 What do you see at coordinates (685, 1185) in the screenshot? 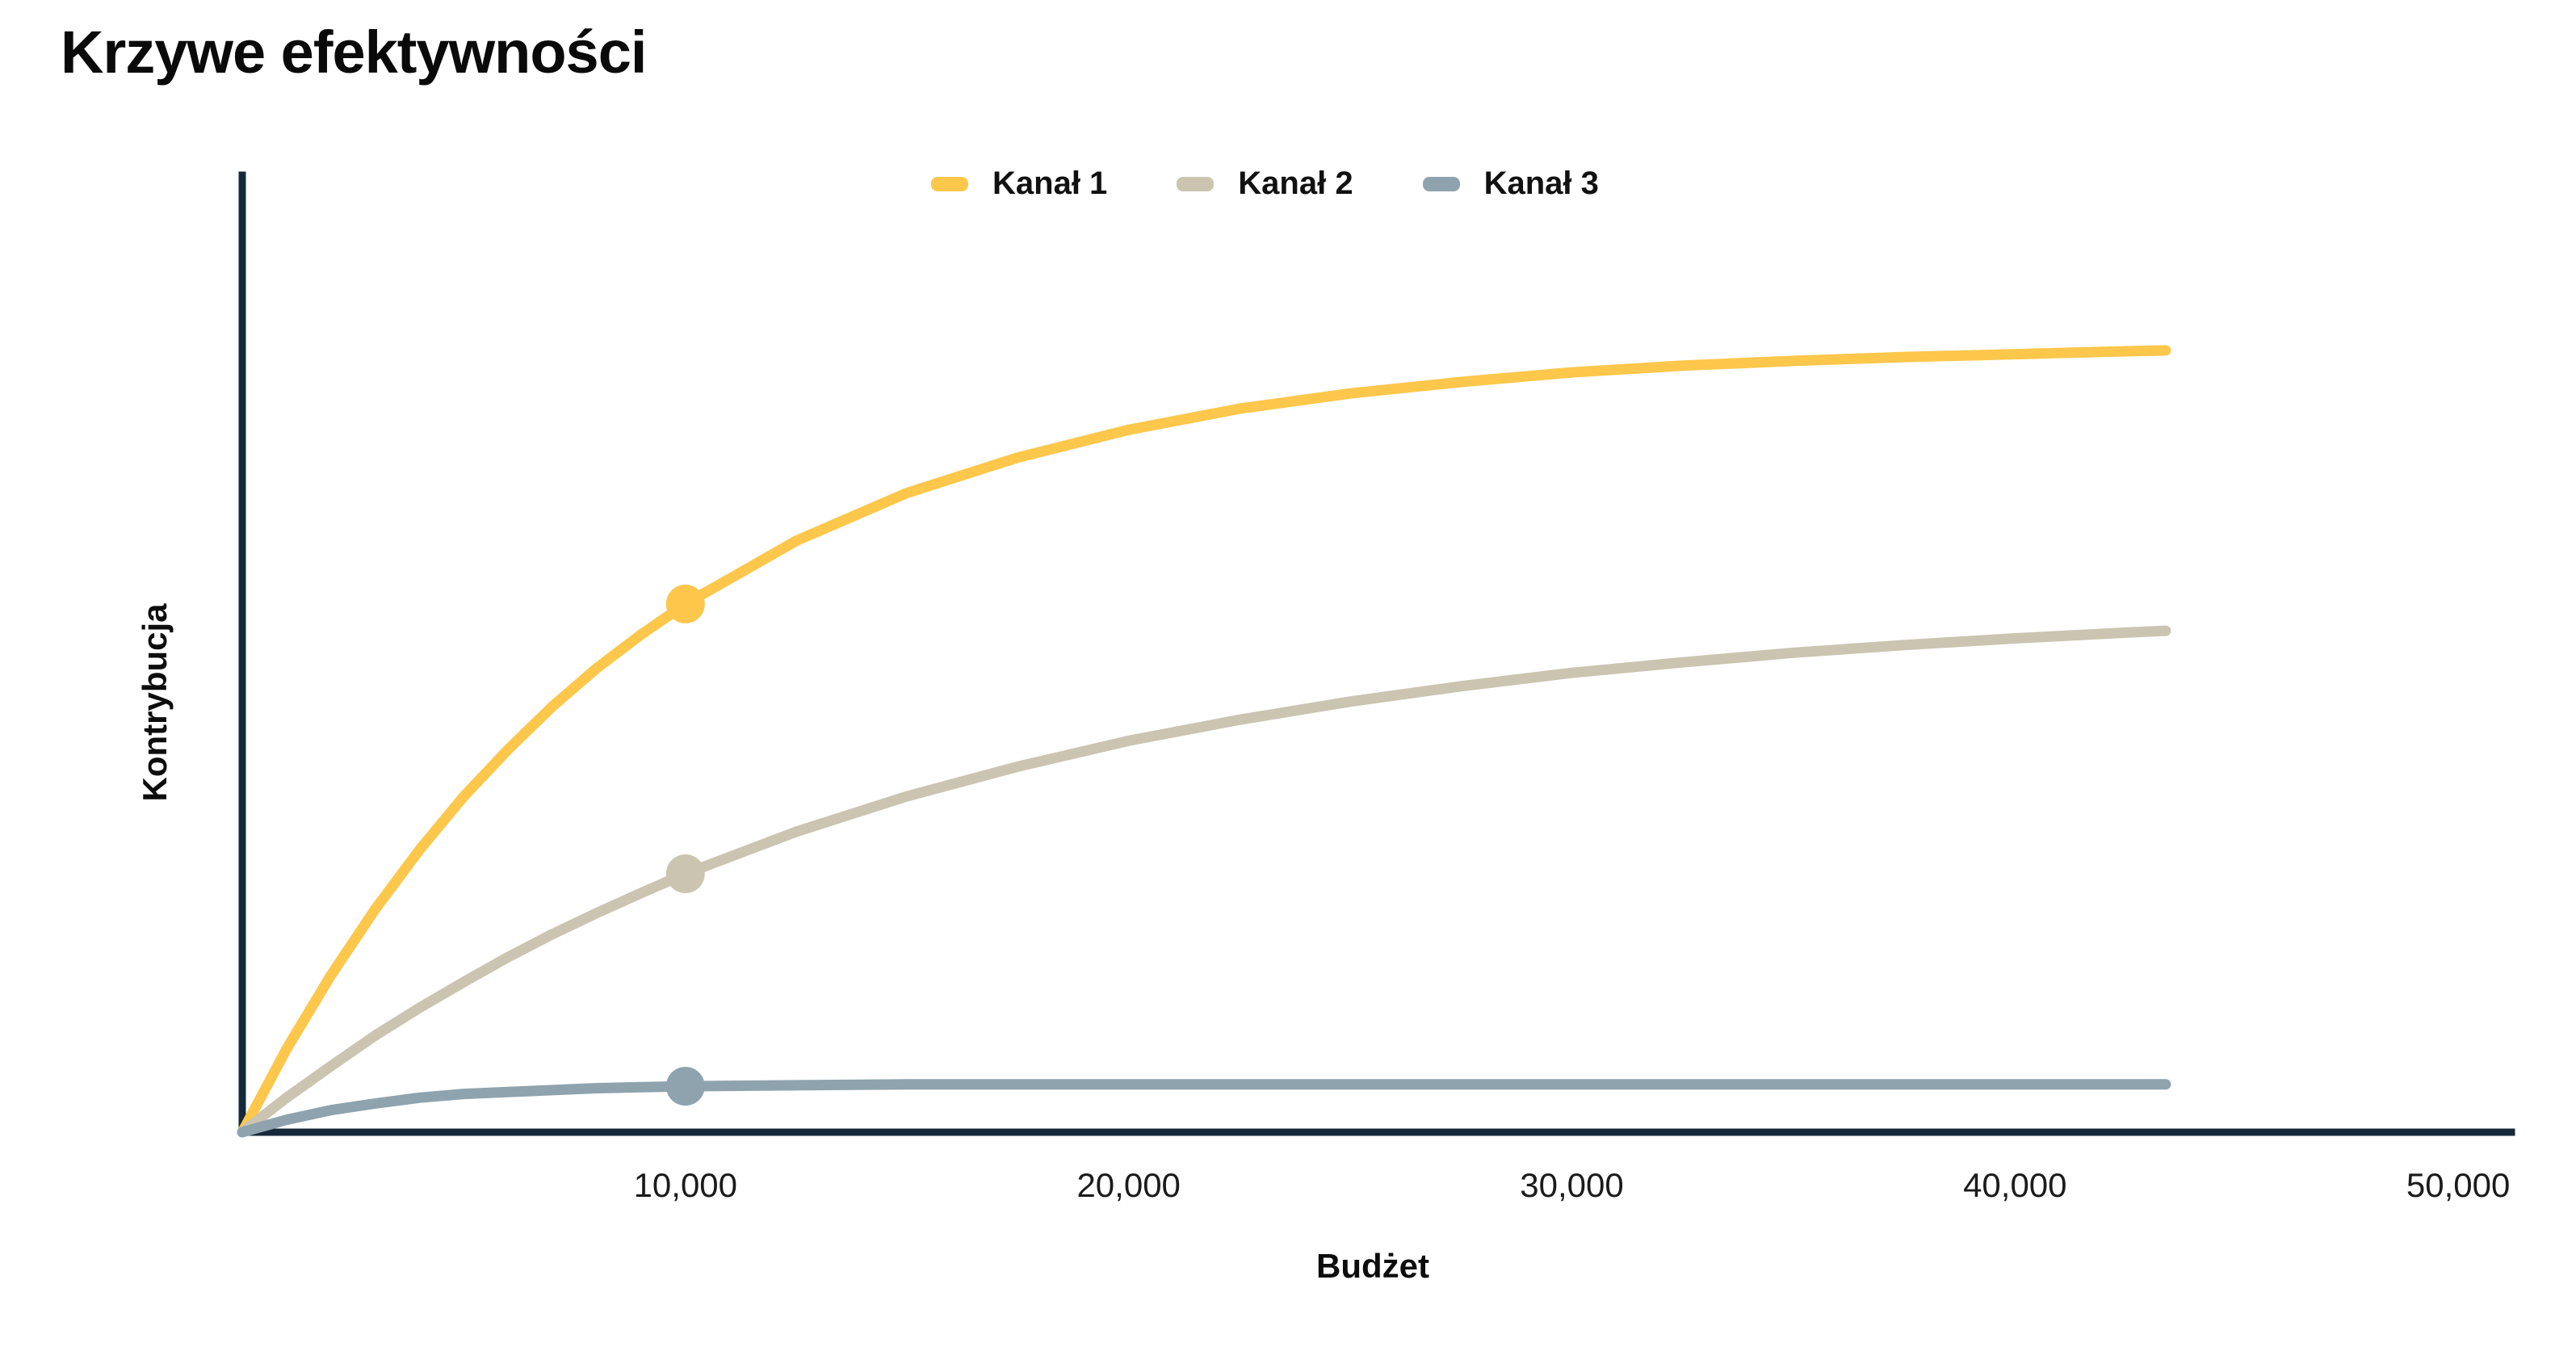
I see `x-tick-label: 10,000` at bounding box center [685, 1185].